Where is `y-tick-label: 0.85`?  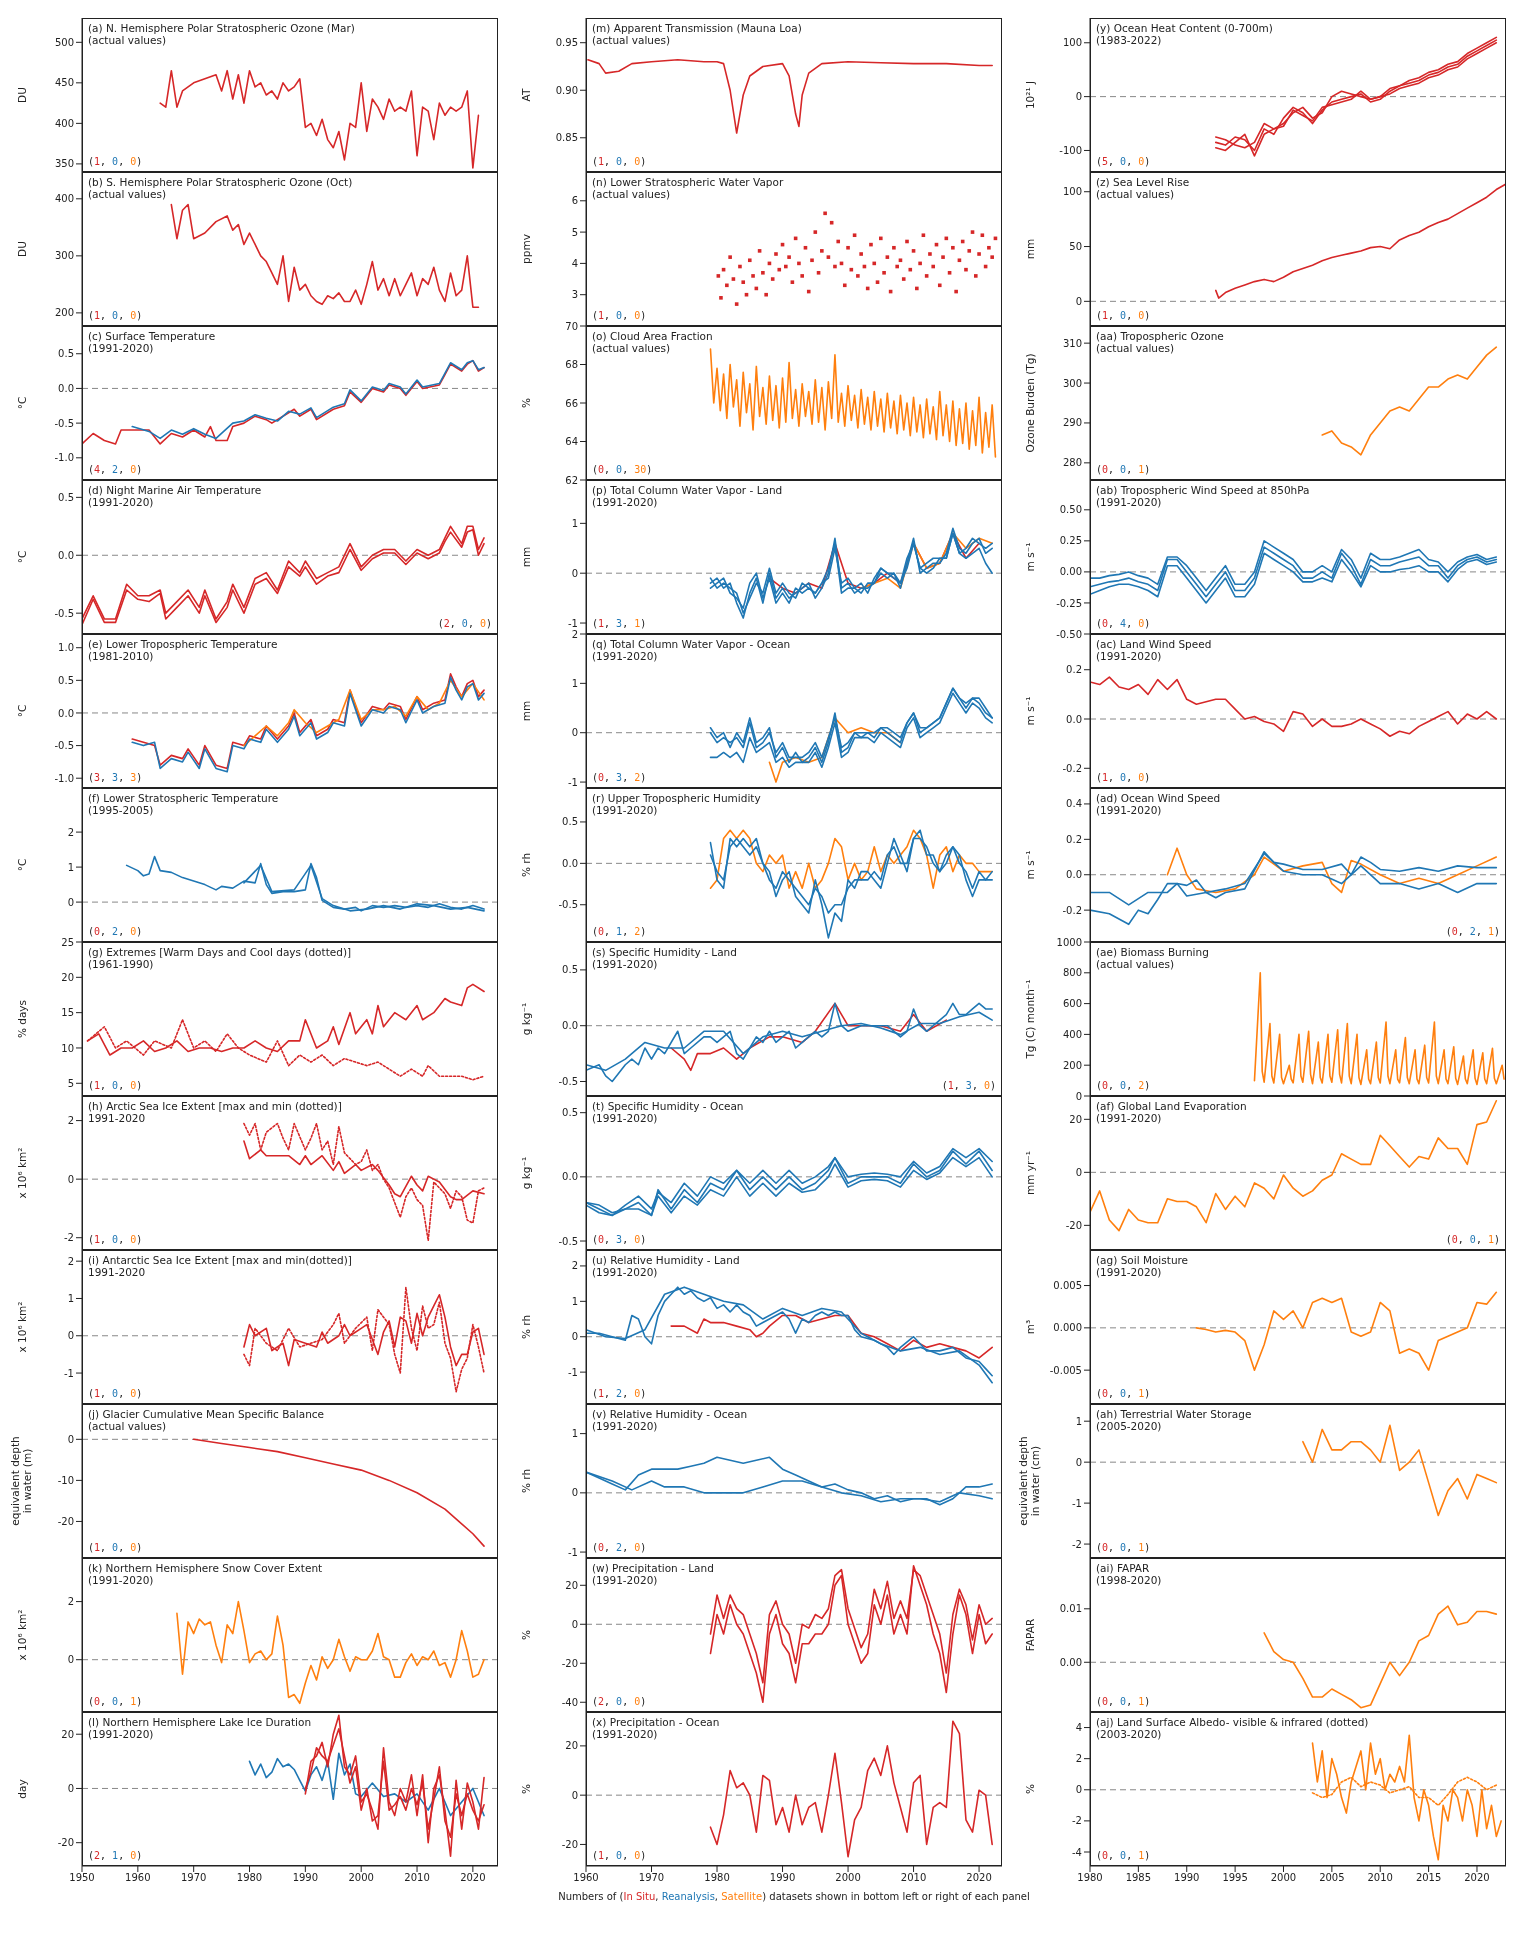 y-tick-label: 0.85 is located at coordinates (566, 138).